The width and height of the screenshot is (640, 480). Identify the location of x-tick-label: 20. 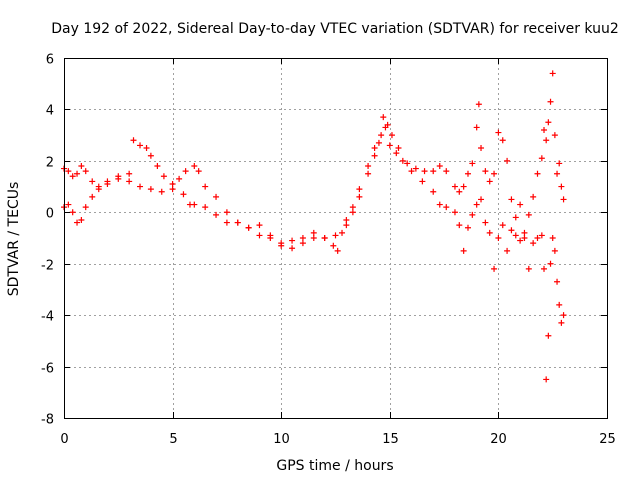
(498, 439).